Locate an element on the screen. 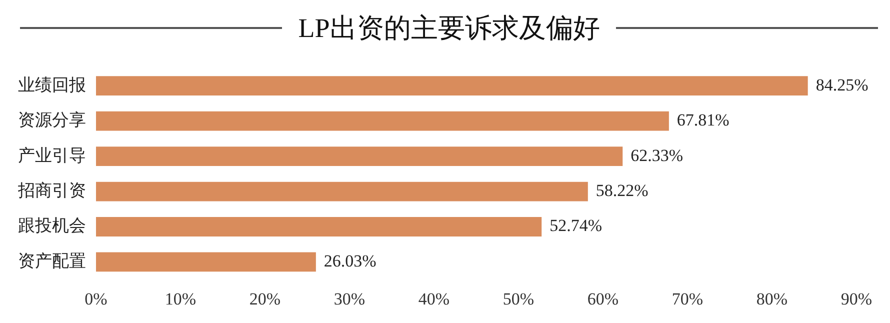 The image size is (890, 323). y-tick-label: 资产配置 is located at coordinates (52, 260).